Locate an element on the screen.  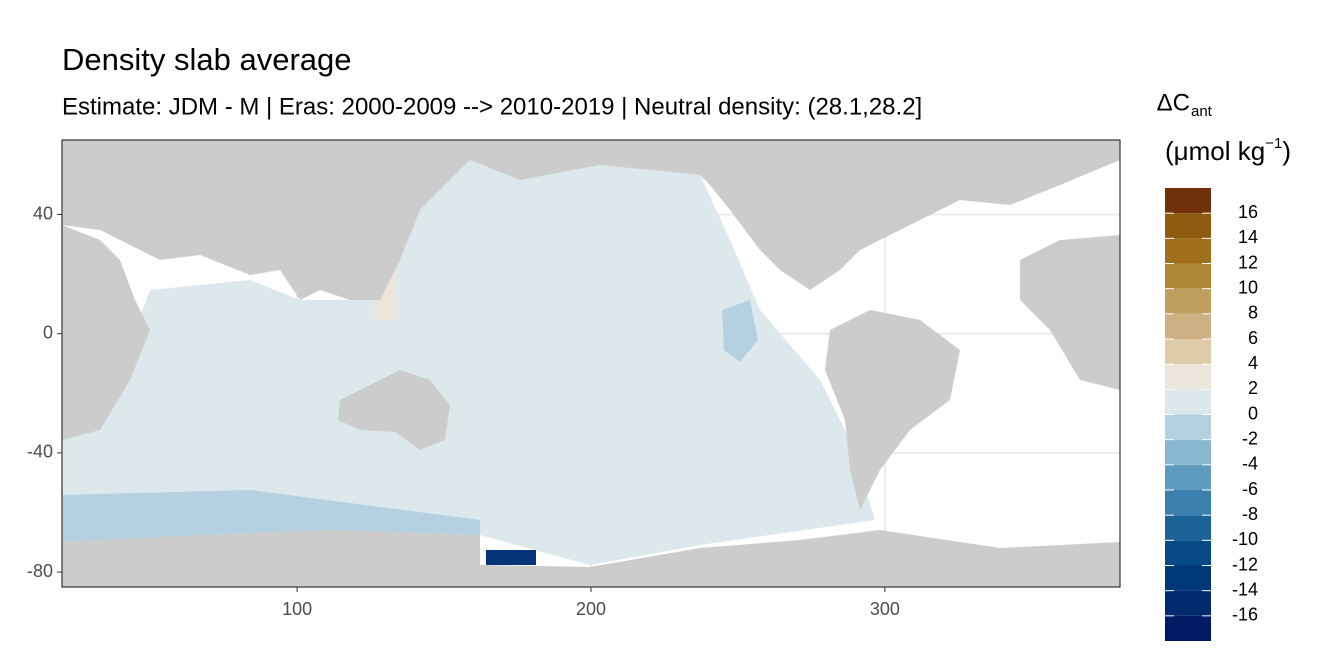
legend-label: -6 is located at coordinates (1250, 489).